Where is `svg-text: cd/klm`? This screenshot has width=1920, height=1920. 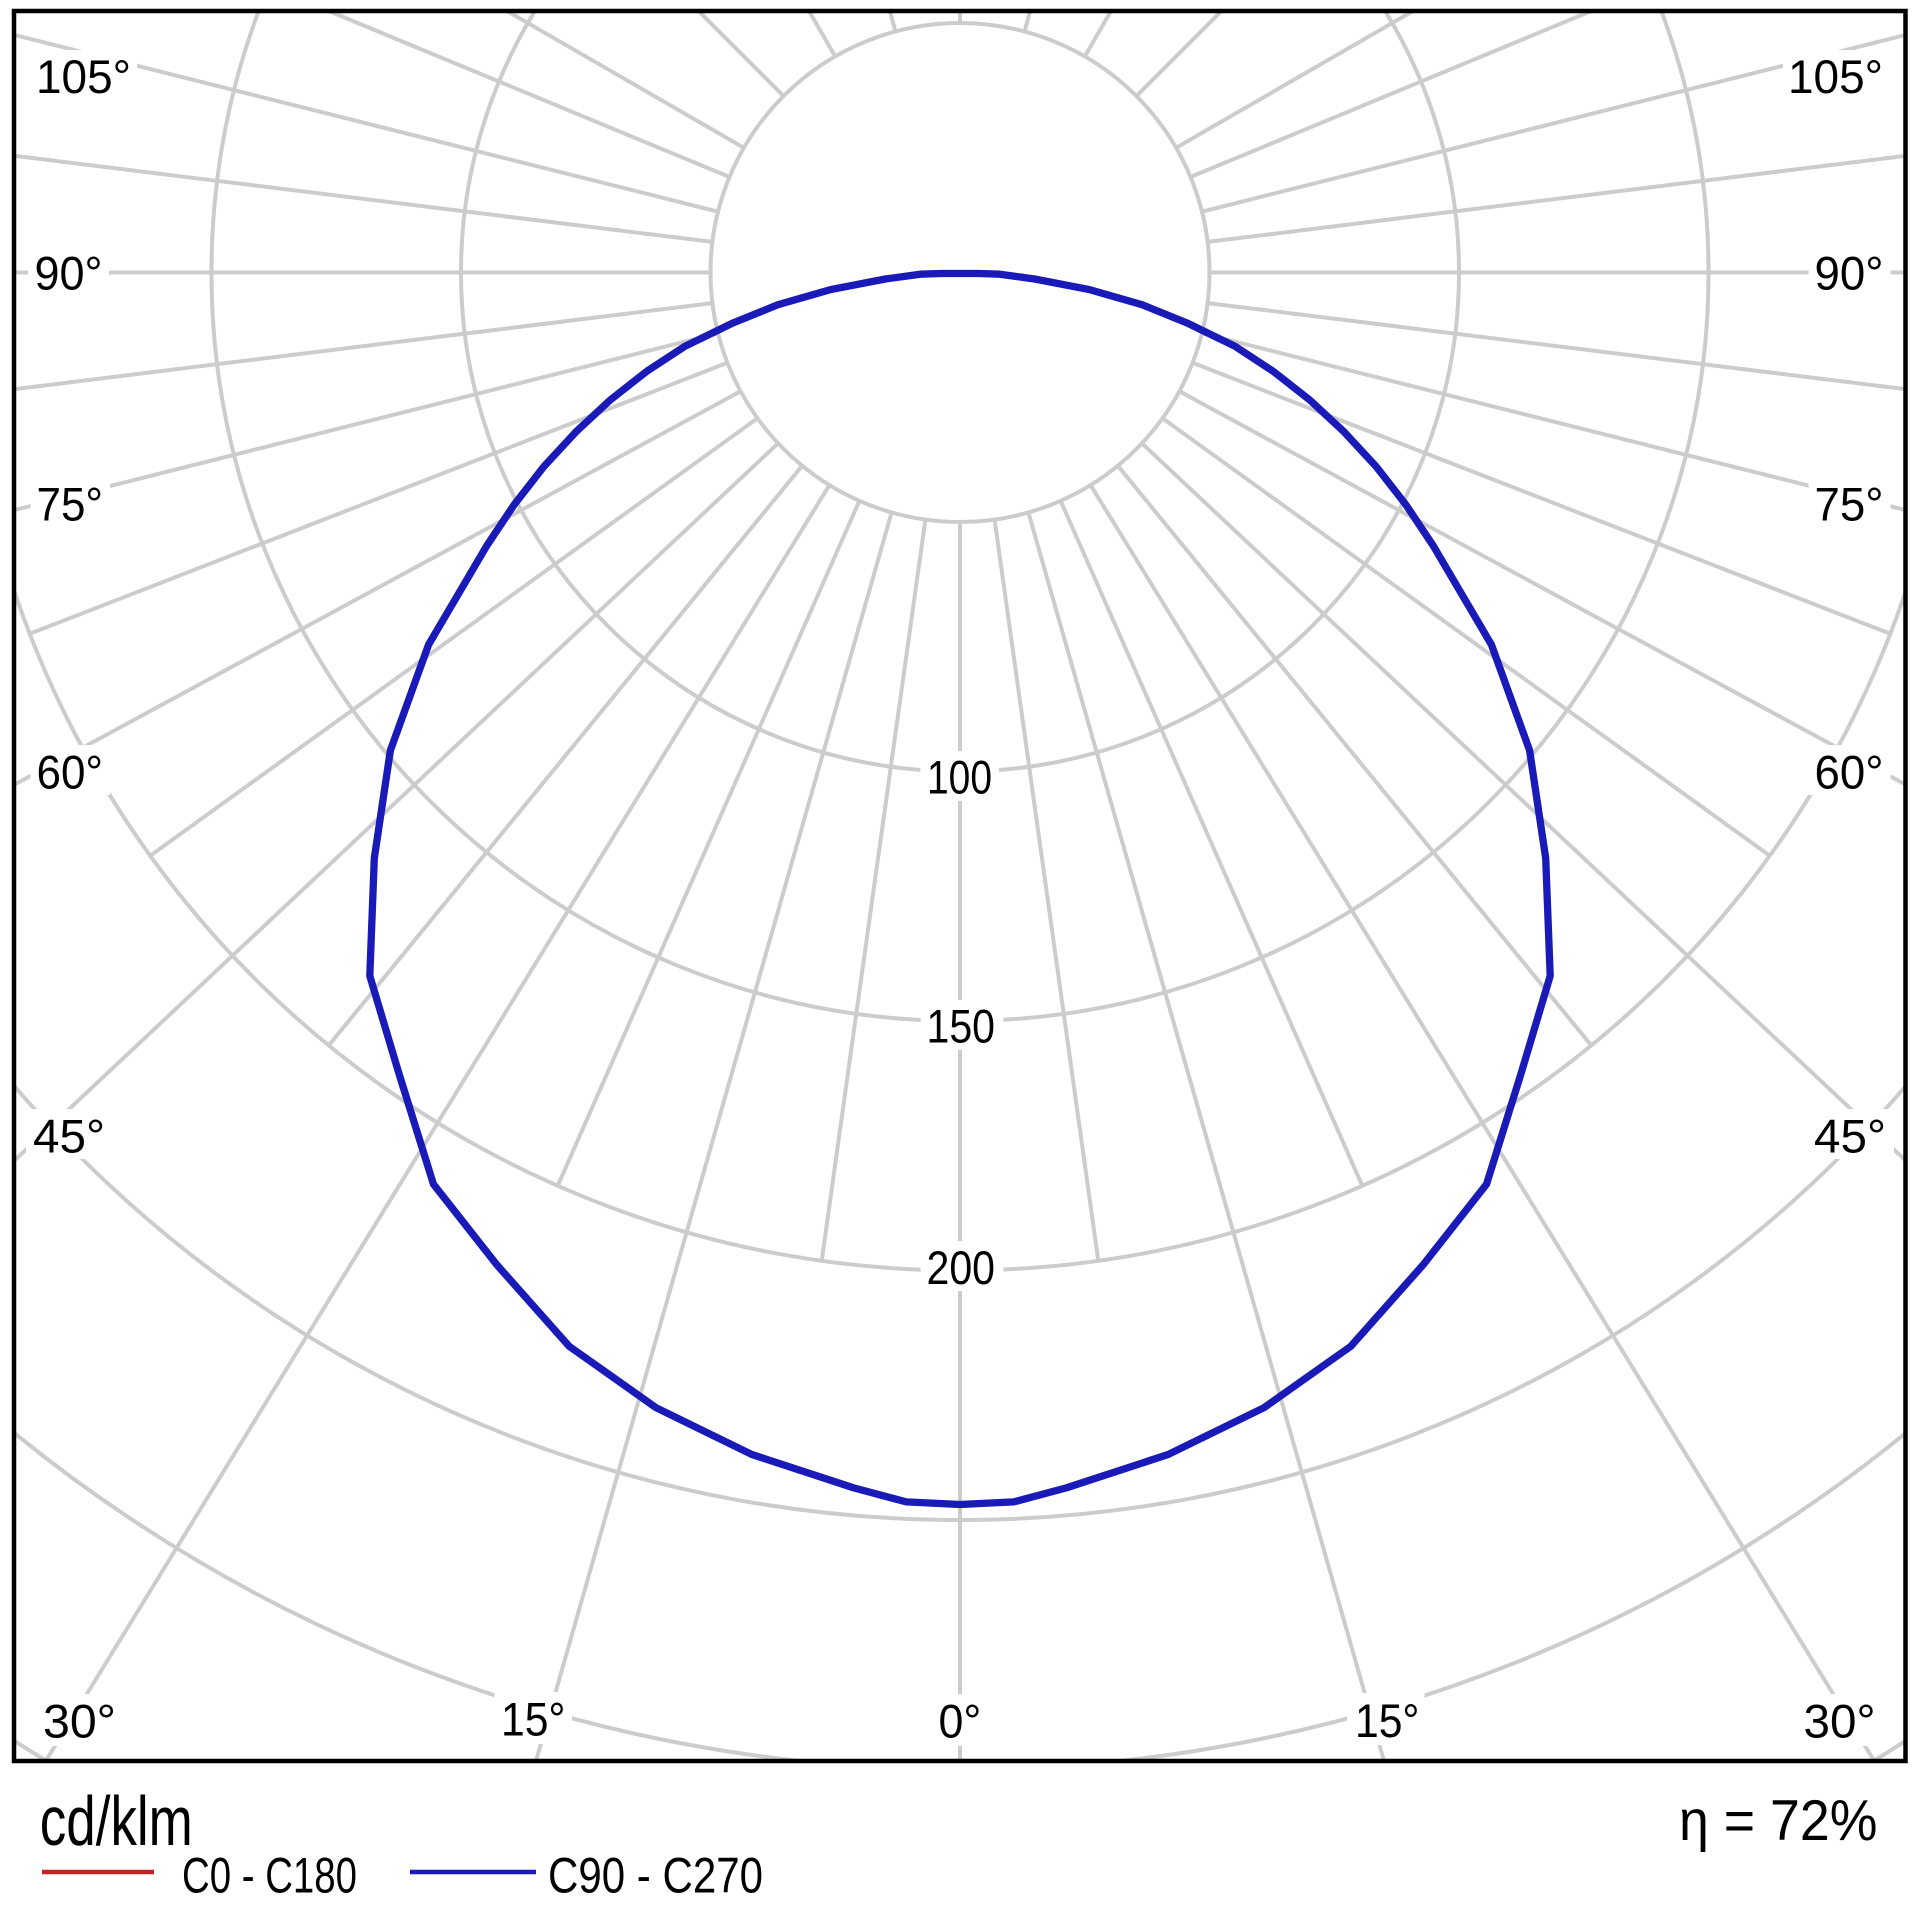
svg-text: cd/klm is located at coordinates (116, 1821).